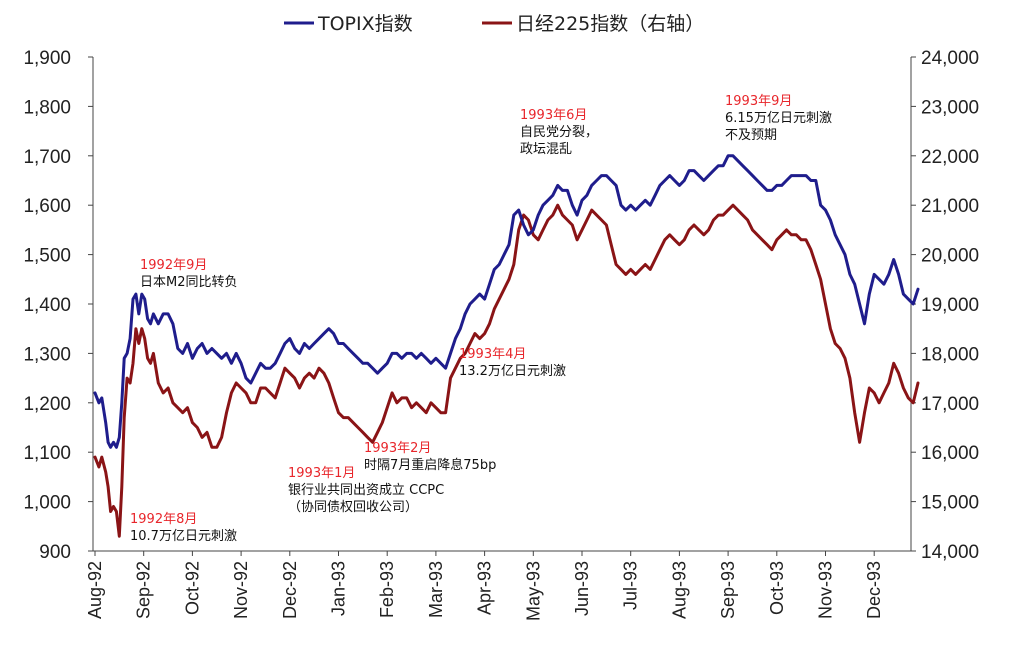 This screenshot has width=1024, height=656. Describe the element at coordinates (387, 589) in the screenshot. I see `x-tick-label: Feb-93` at that location.